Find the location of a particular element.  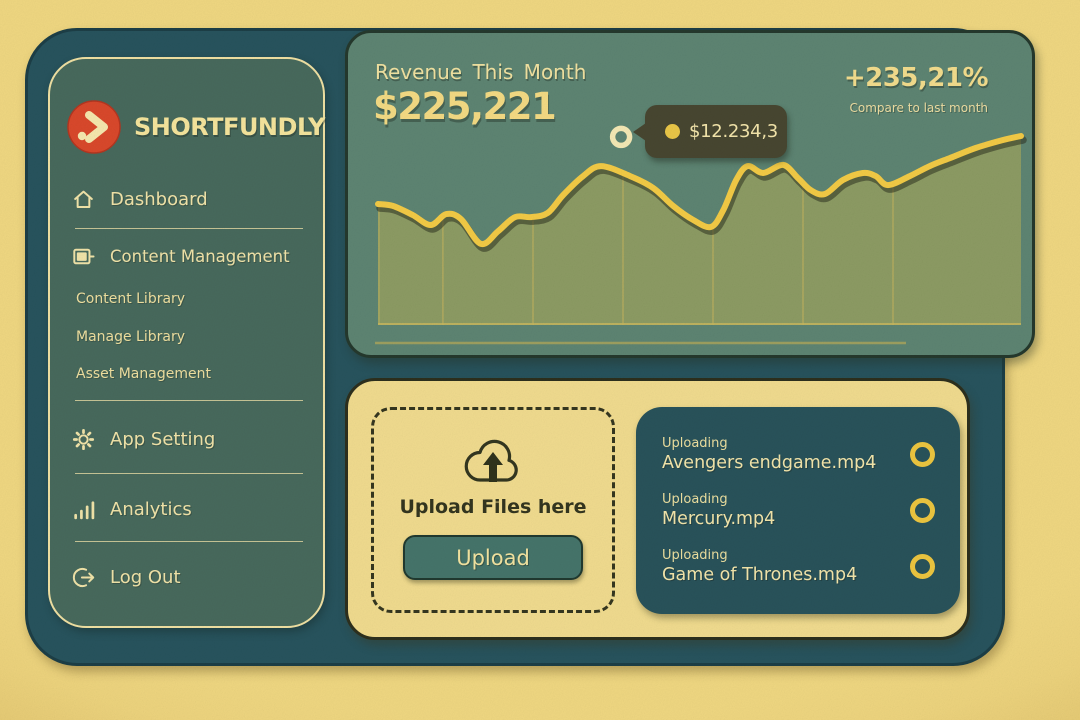

brand-logo: SHORTFUNDLY is located at coordinates (195, 127).